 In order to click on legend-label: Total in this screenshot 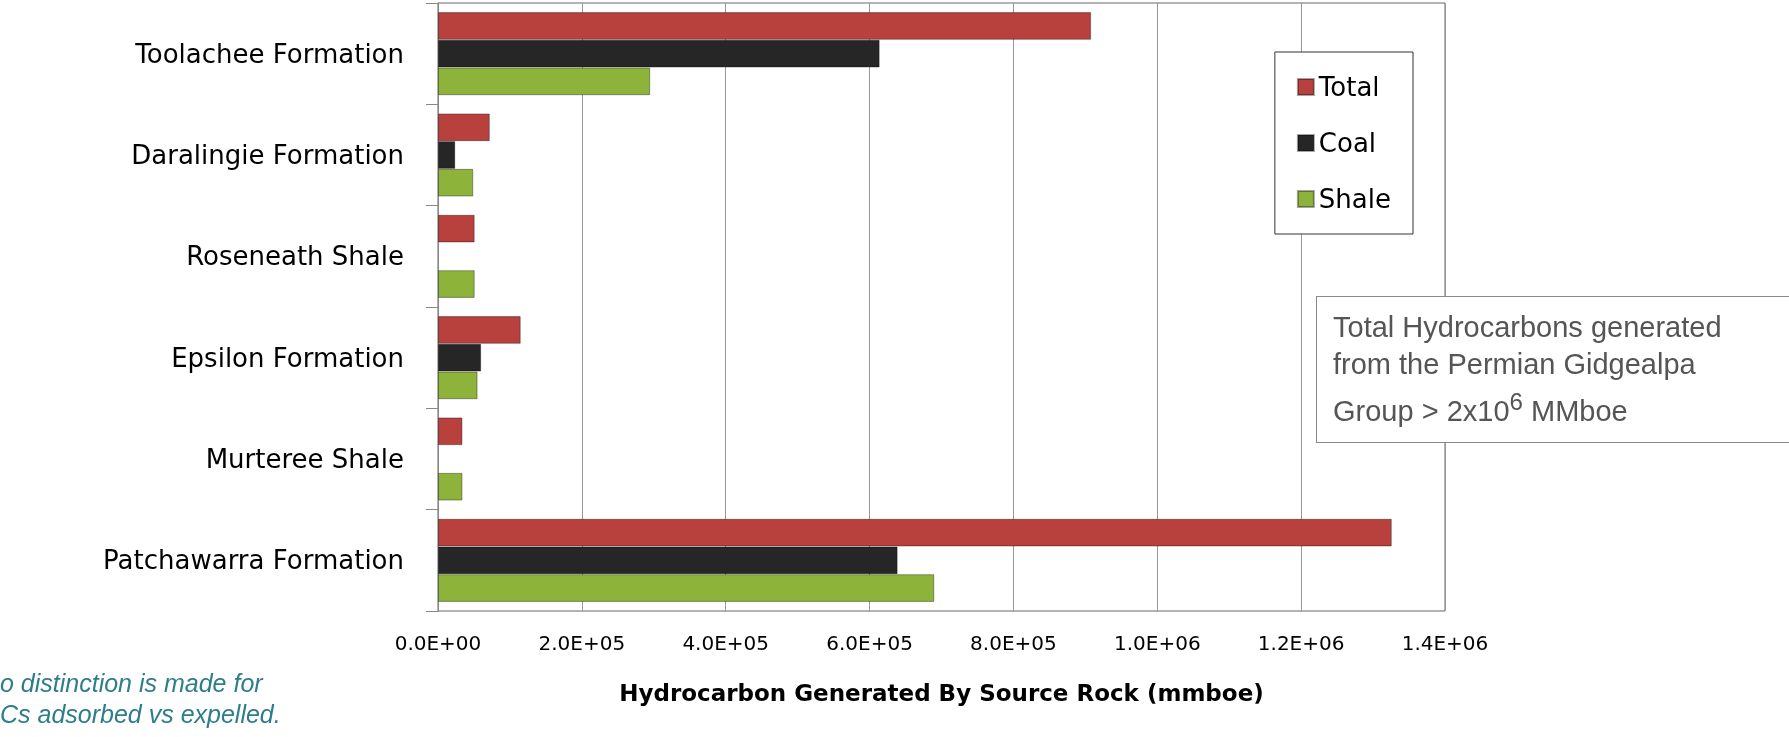, I will do `click(1348, 87)`.